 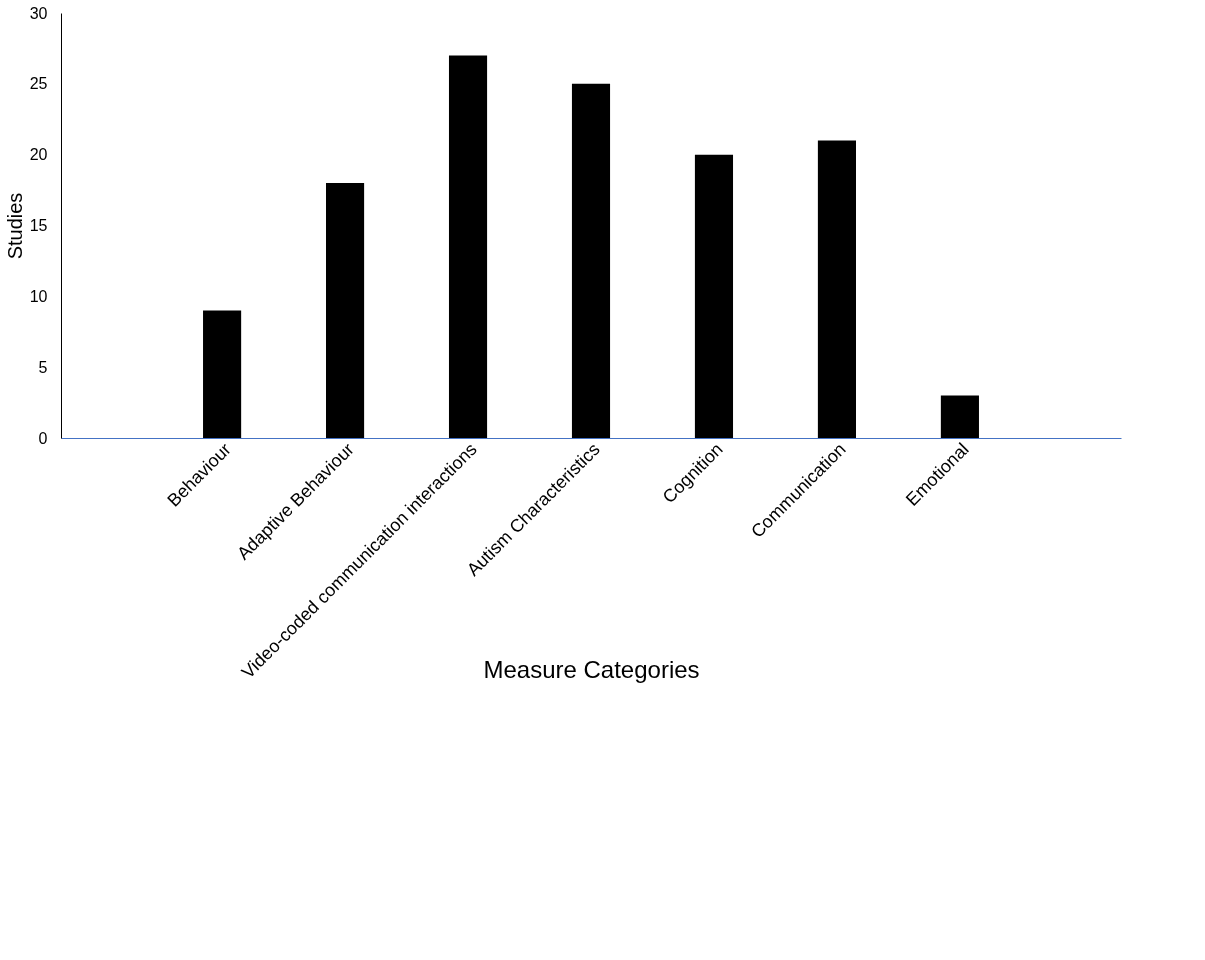 I want to click on y-tick-label: 0, so click(x=43, y=438).